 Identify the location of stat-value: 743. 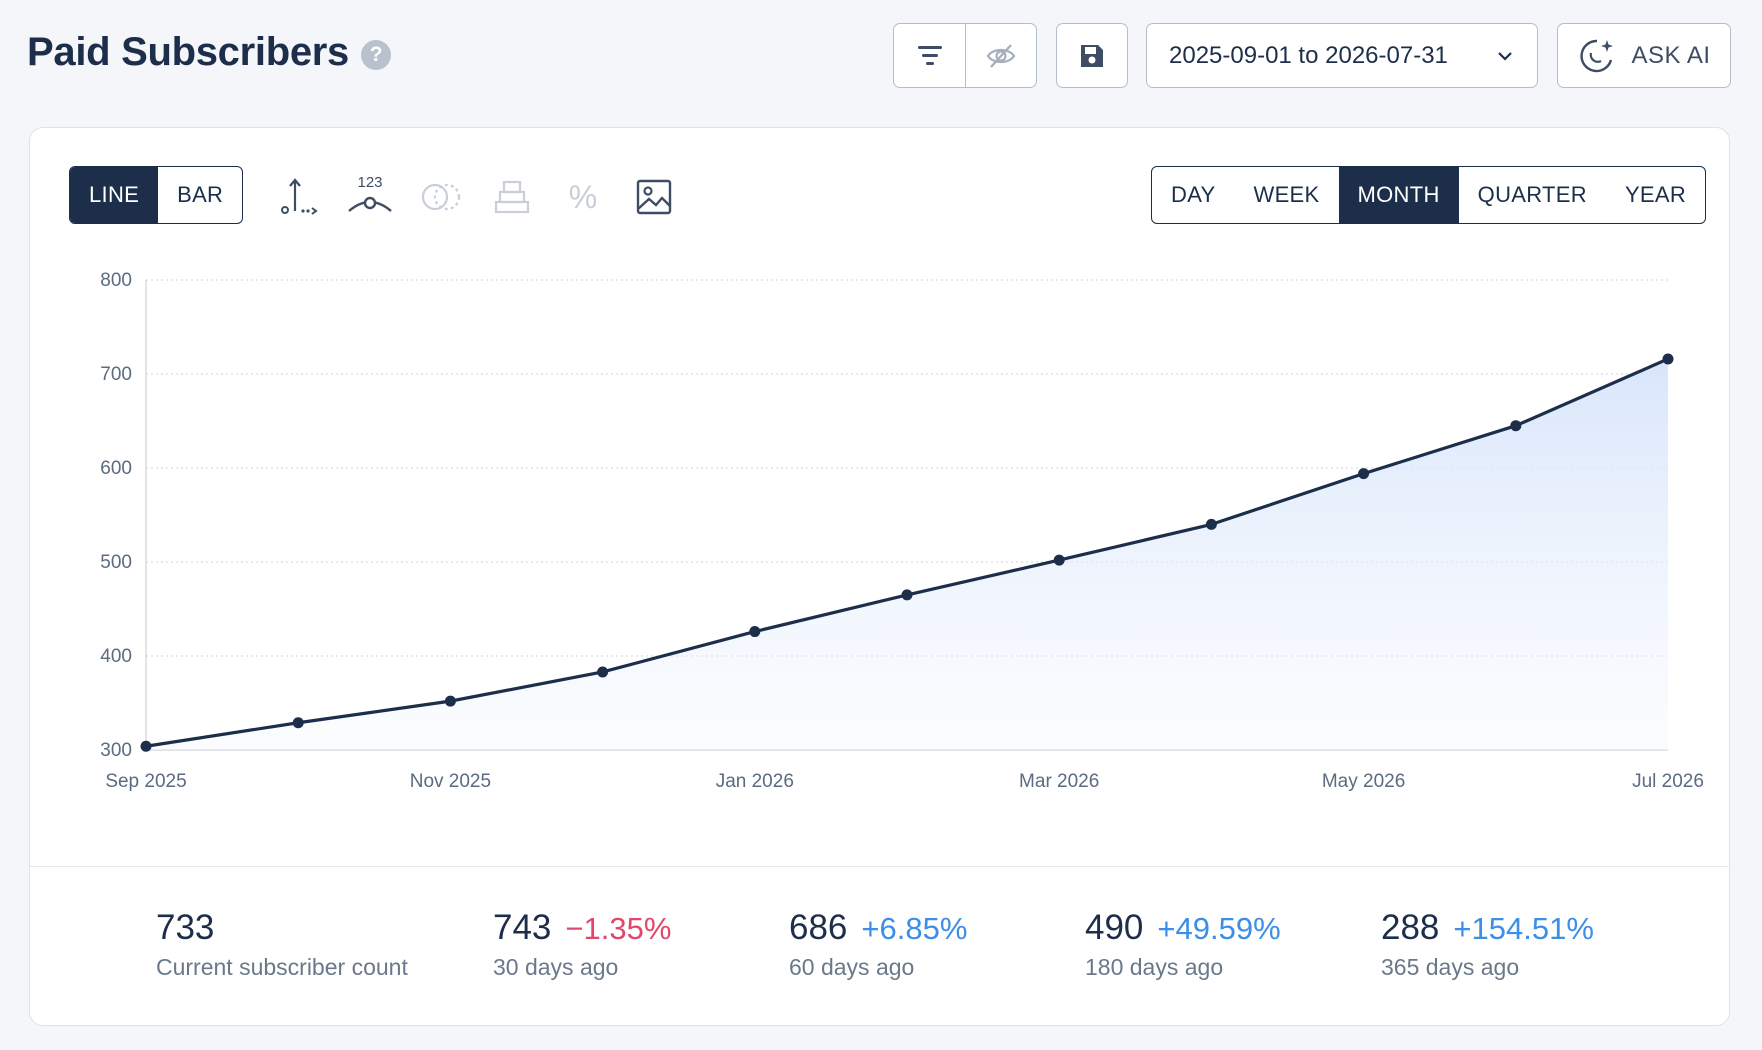
(522, 927).